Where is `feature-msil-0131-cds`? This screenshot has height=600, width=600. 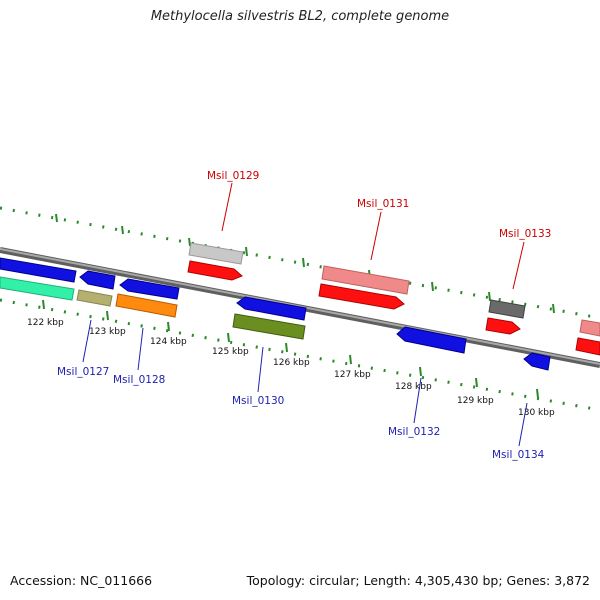 feature-msil-0131-cds is located at coordinates (365, 280).